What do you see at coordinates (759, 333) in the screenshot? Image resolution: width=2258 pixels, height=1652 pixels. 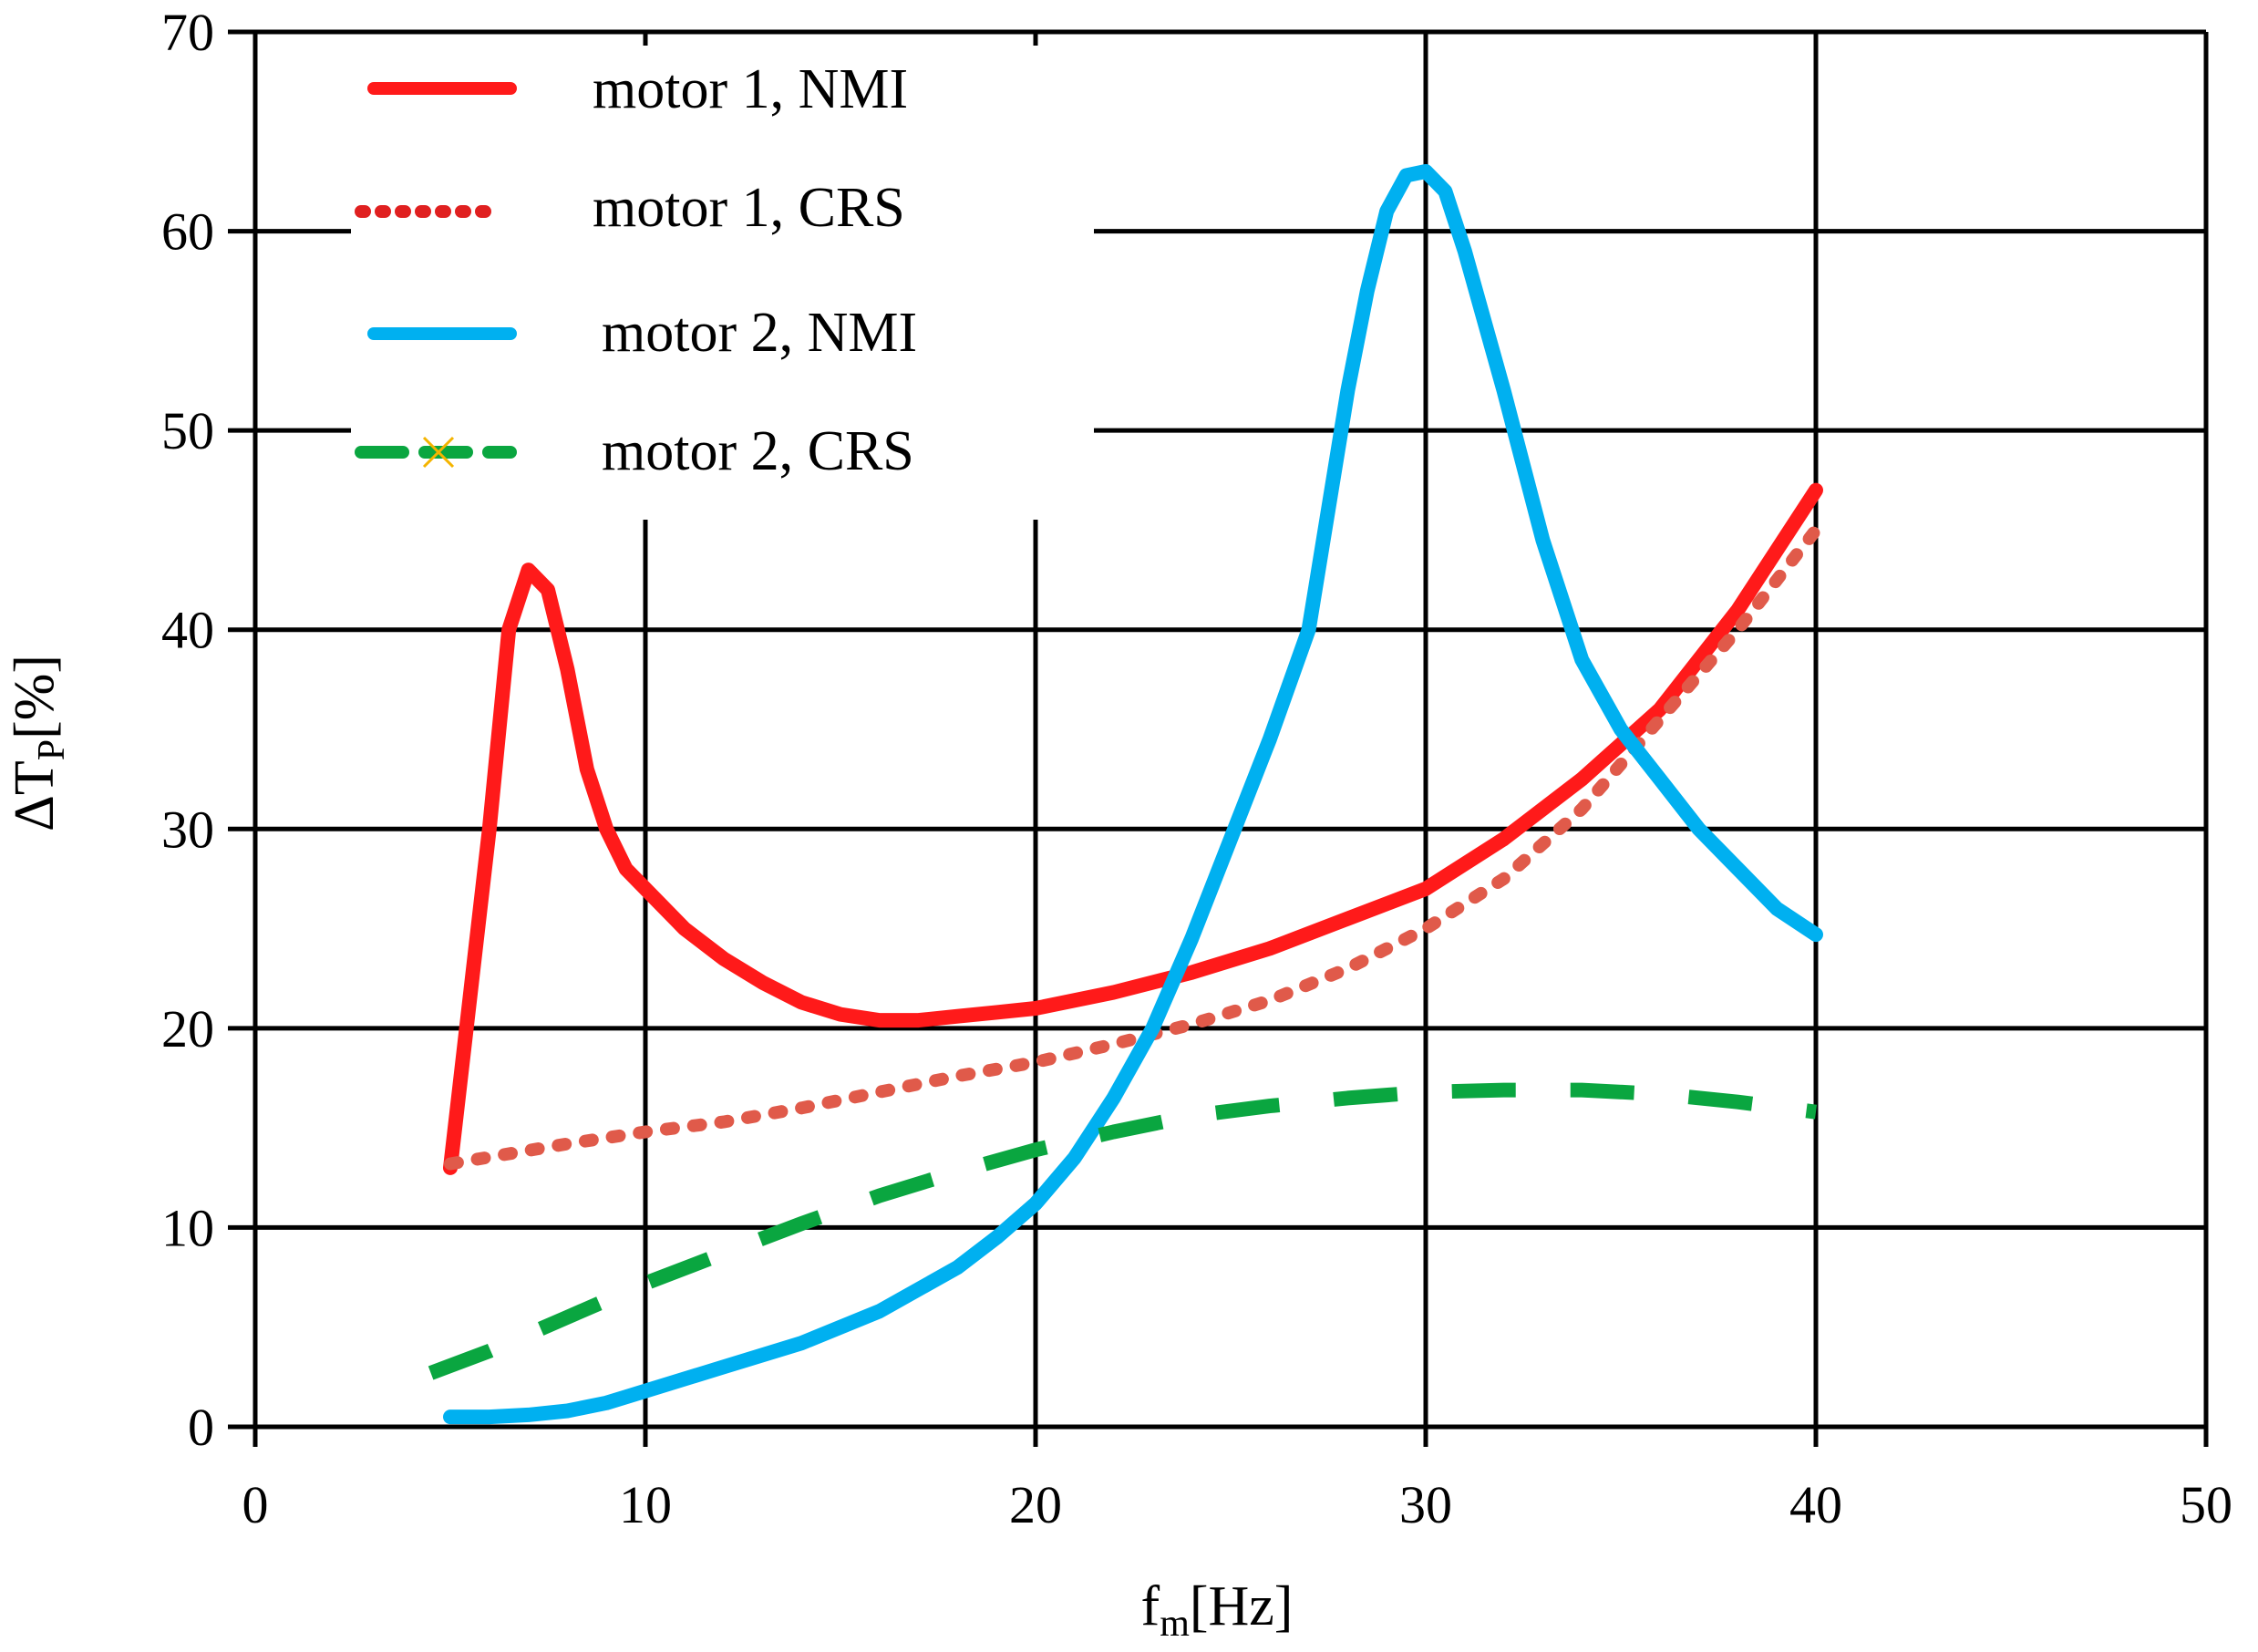 I see `legend-label-motor2-nmi: motor 2, NMI` at bounding box center [759, 333].